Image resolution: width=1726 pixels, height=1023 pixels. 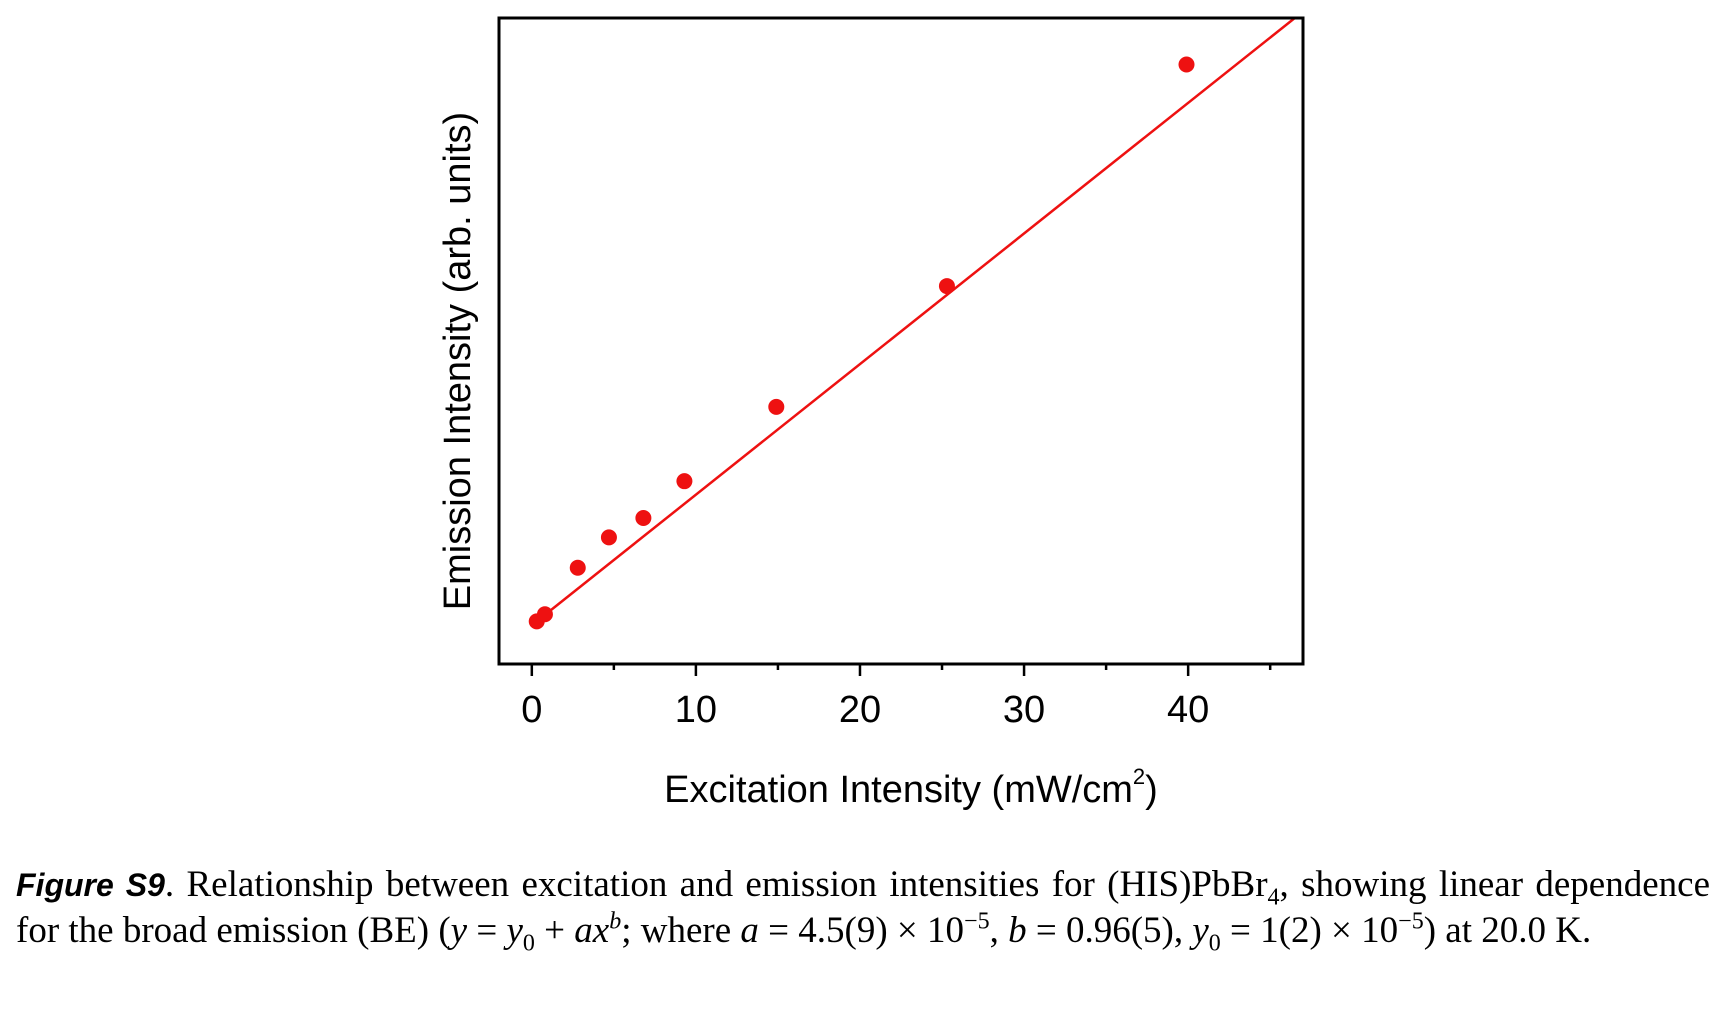 What do you see at coordinates (592, 930) in the screenshot?
I see `caption-var: ax` at bounding box center [592, 930].